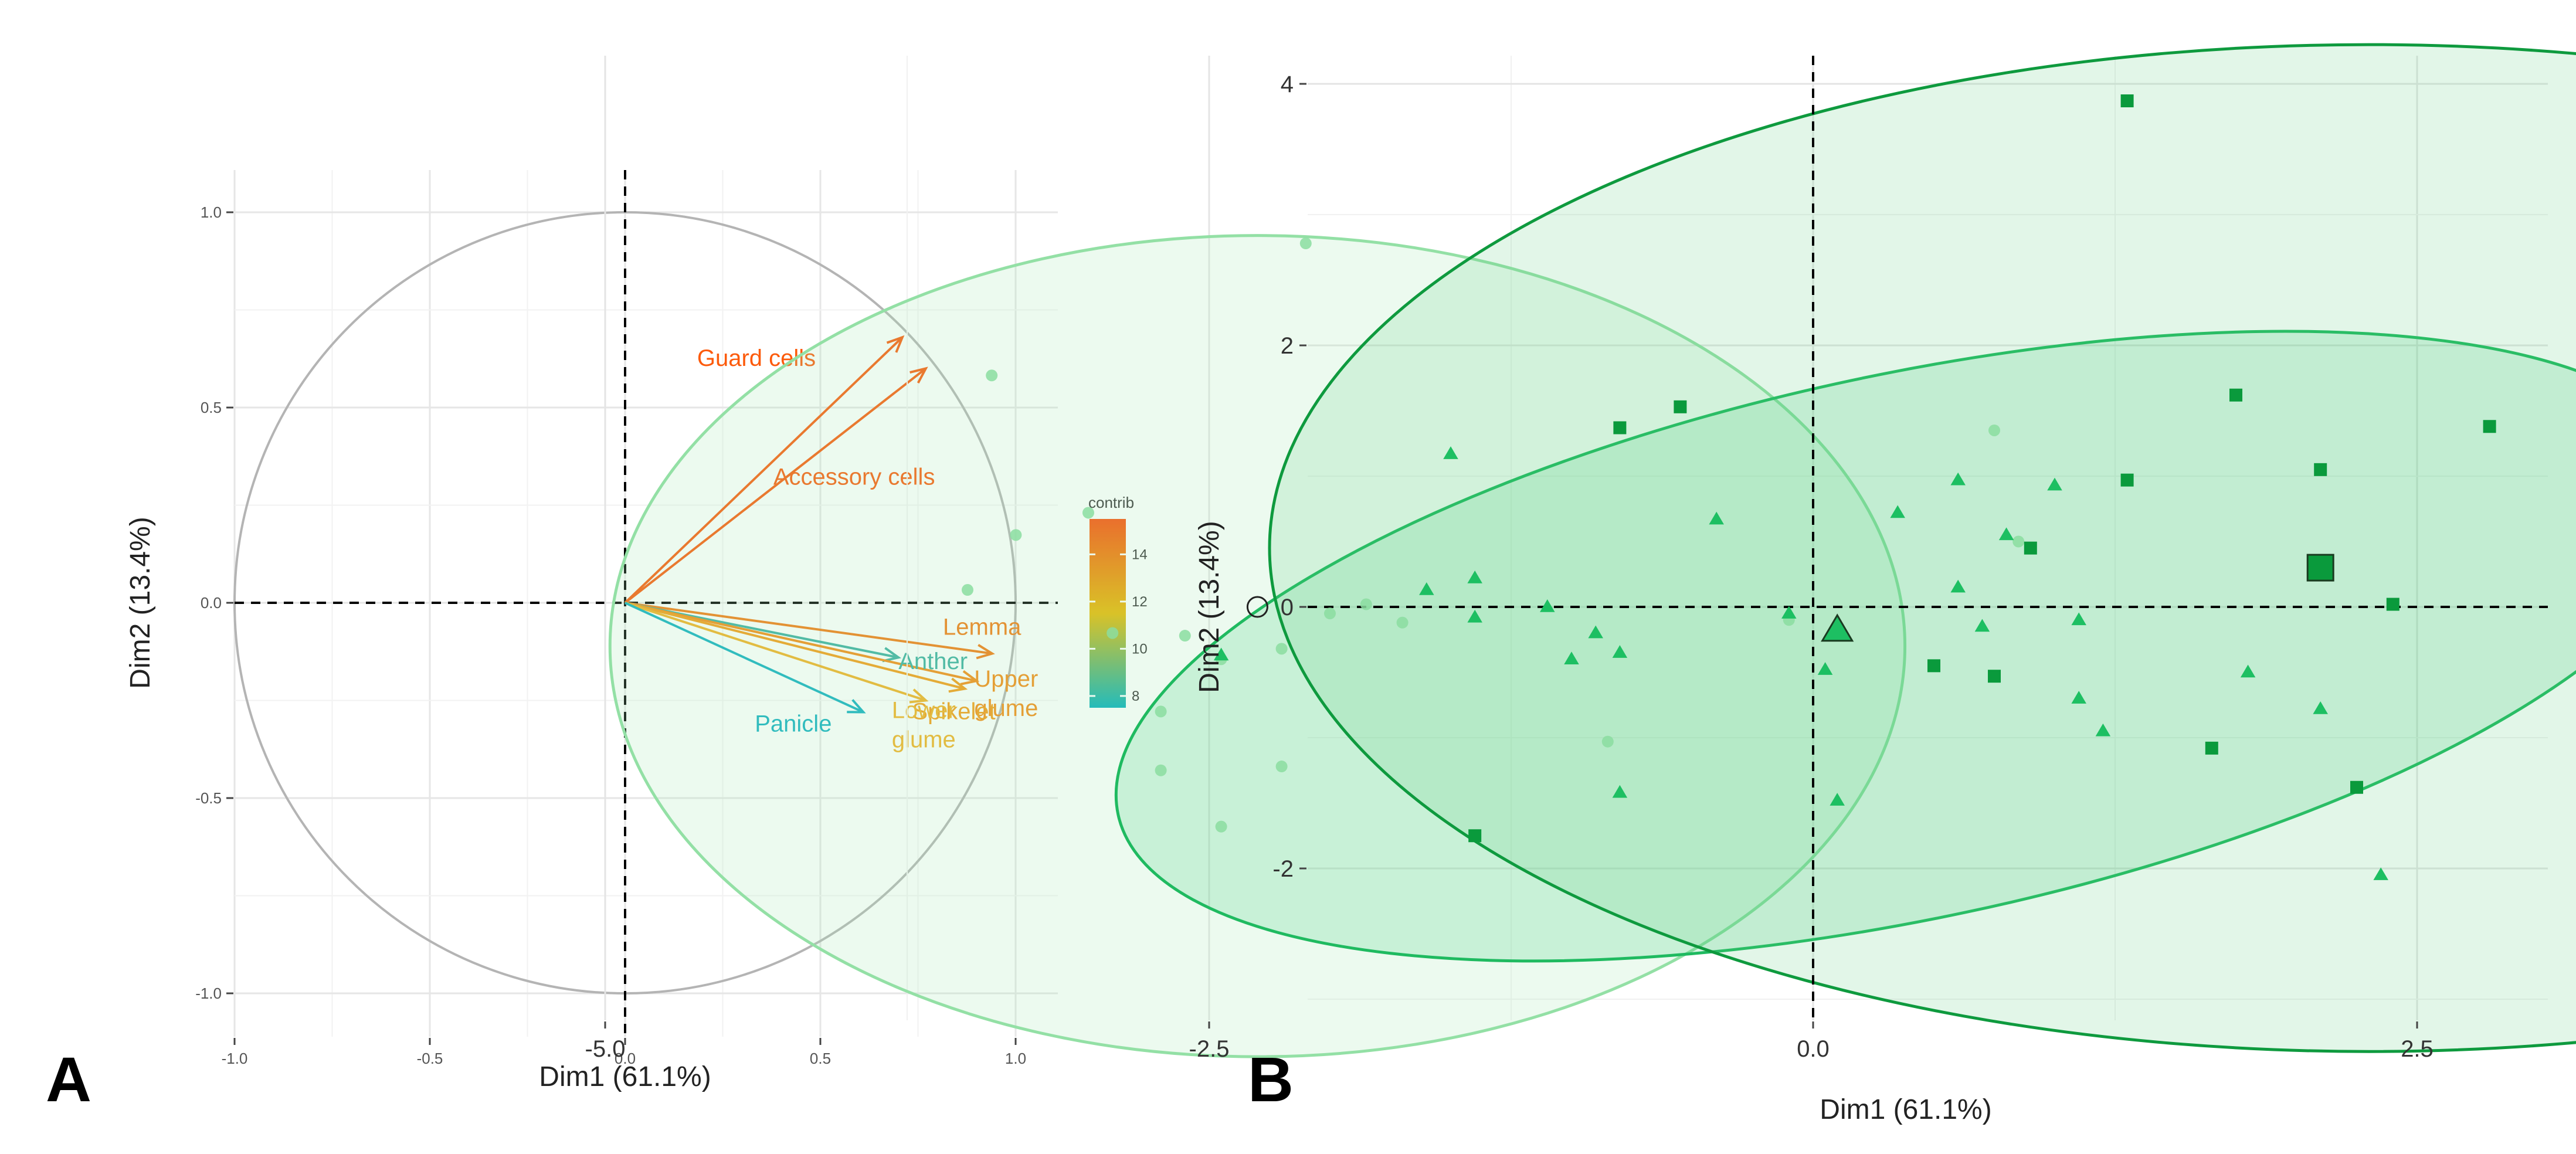 This screenshot has height=1154, width=2576. I want to click on legend-tick-label: 14, so click(1140, 555).